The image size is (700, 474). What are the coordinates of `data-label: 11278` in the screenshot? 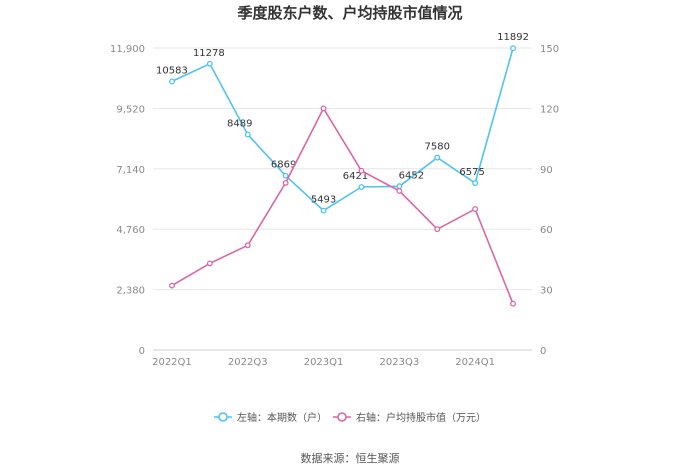 It's located at (209, 53).